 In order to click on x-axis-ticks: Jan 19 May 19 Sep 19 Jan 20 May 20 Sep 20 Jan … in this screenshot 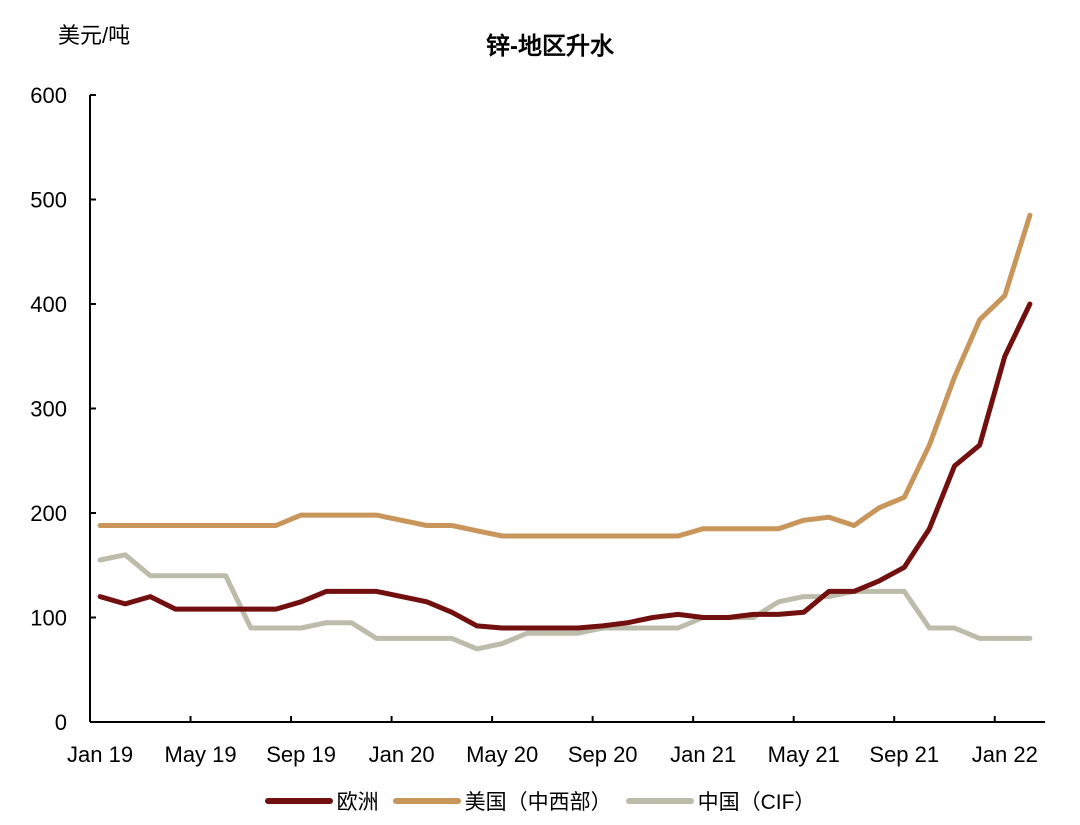, I will do `click(552, 741)`.